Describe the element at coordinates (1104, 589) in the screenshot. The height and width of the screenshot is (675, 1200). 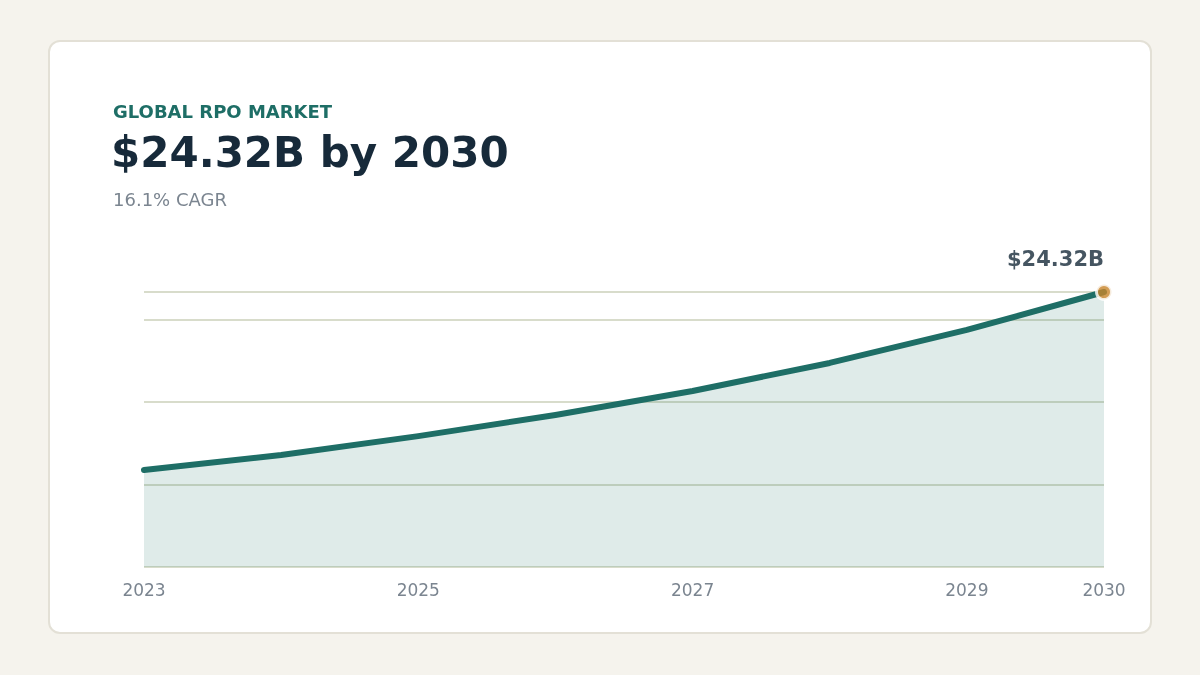
I see `x-tick-label: 2030` at that location.